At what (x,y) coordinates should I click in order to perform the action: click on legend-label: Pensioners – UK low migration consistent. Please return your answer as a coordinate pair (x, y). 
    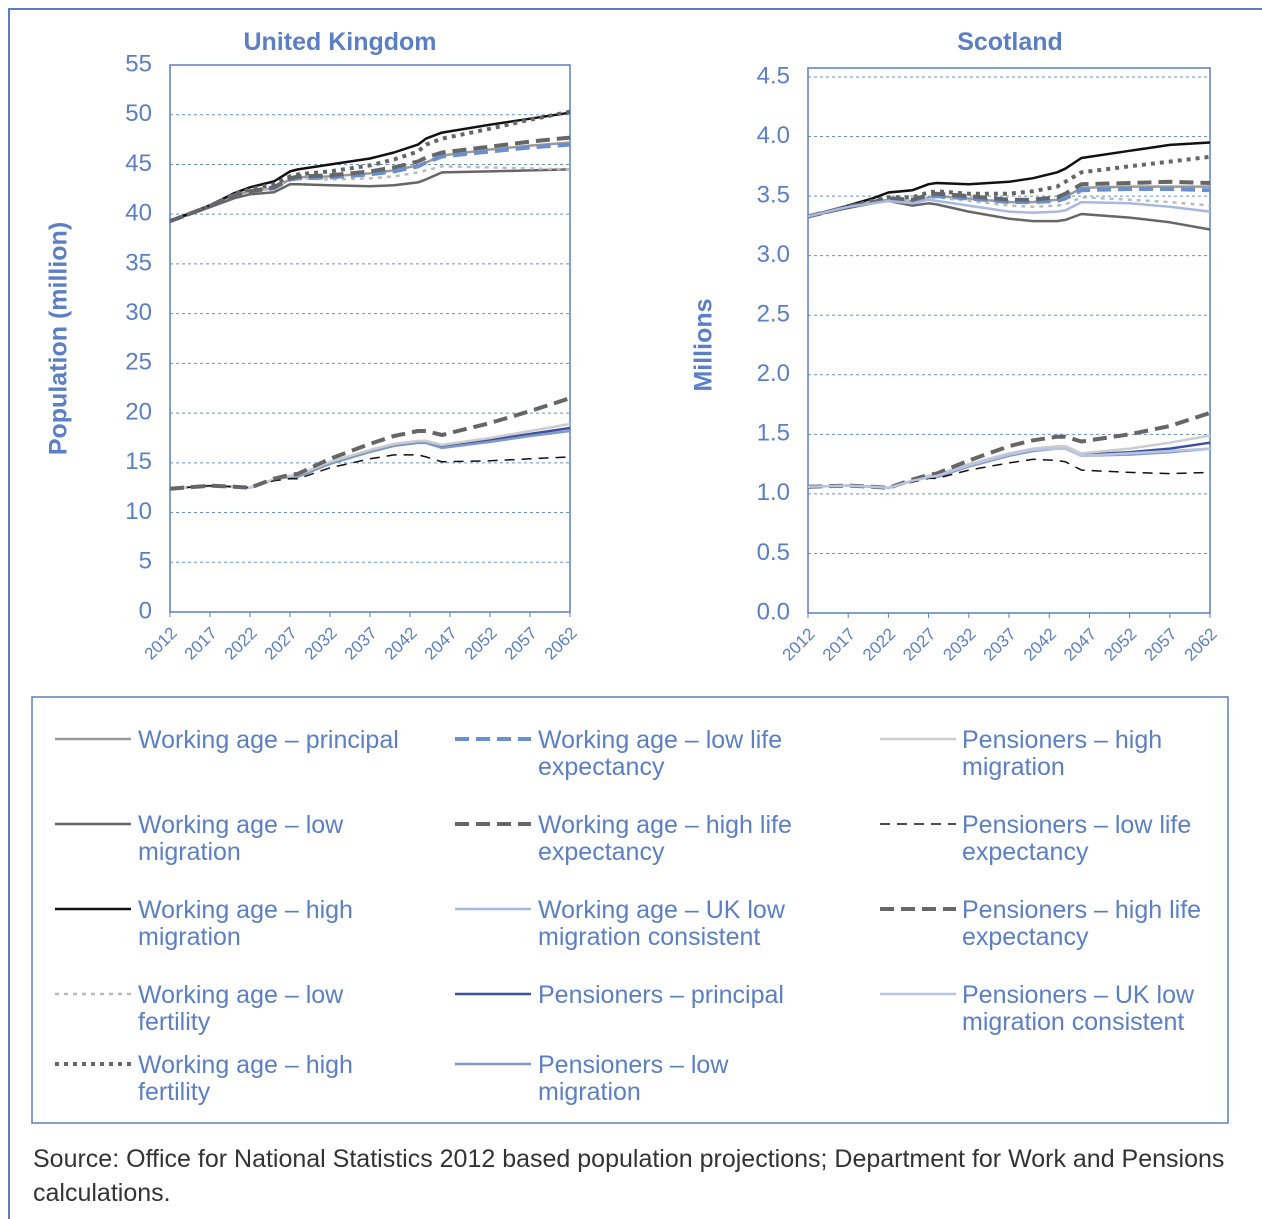
    Looking at the image, I should click on (1078, 1008).